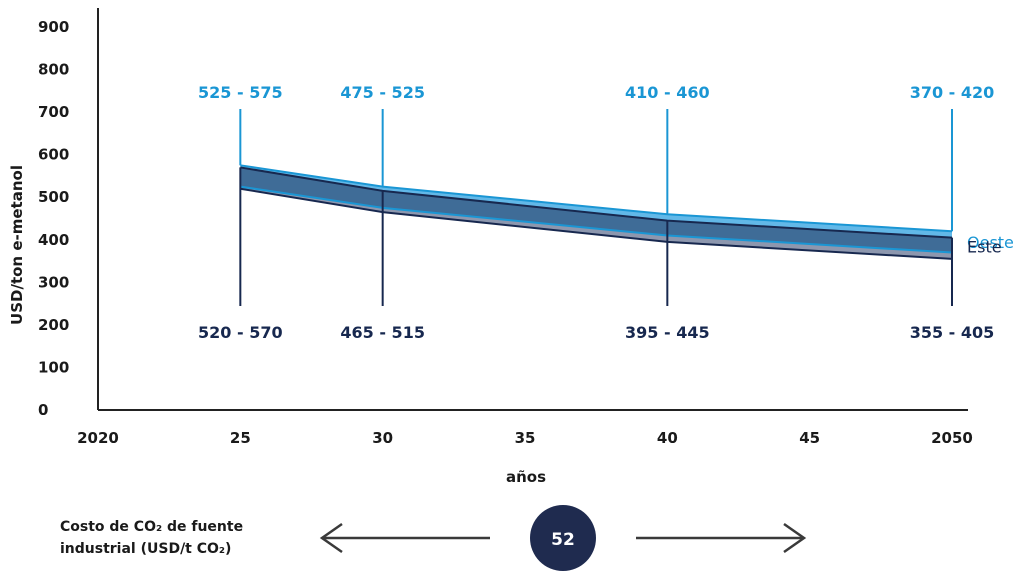 Image resolution: width=1028 pixels, height=572 pixels. What do you see at coordinates (952, 438) in the screenshot?
I see `x-tick-label: 2050` at bounding box center [952, 438].